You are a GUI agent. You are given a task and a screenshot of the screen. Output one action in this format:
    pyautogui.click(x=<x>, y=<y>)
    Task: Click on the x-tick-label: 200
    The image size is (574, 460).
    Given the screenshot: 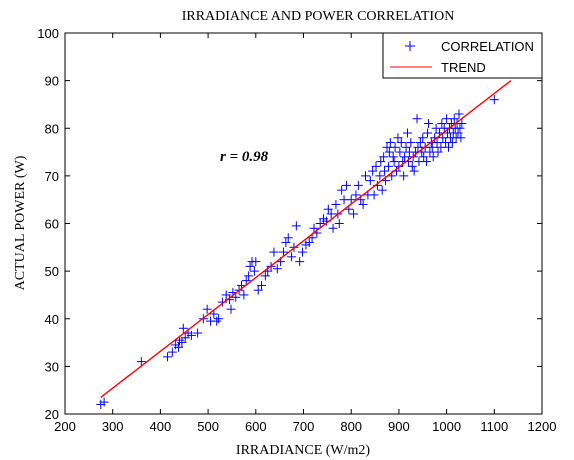 What is the action you would take?
    pyautogui.click(x=65, y=426)
    